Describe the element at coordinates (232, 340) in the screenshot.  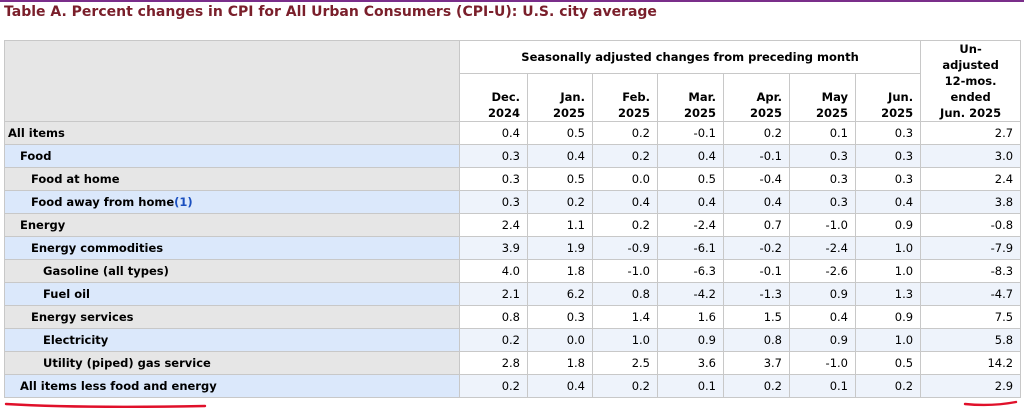
I see `row-label: Electricity` at that location.